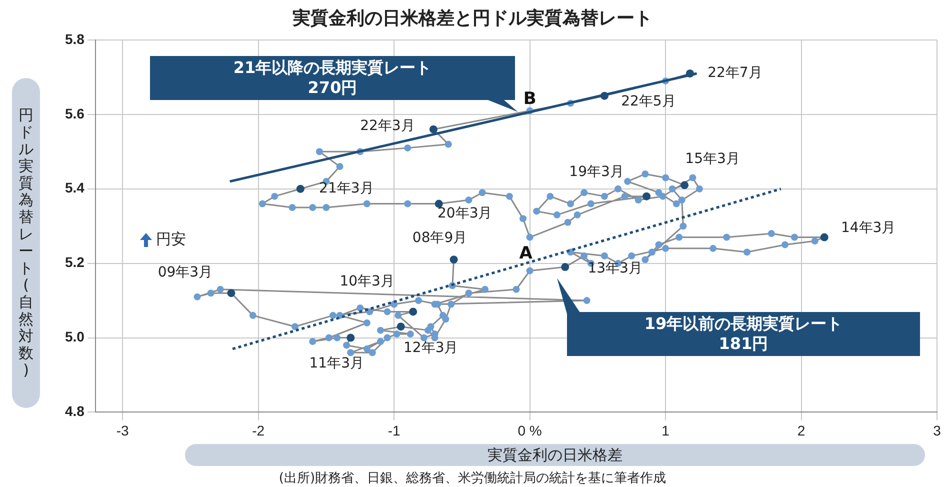  Describe the element at coordinates (473, 478) in the screenshot. I see `text: (出所)財務省、日銀、総務省、米労働統計局の統計を基に筆者作成` at that location.